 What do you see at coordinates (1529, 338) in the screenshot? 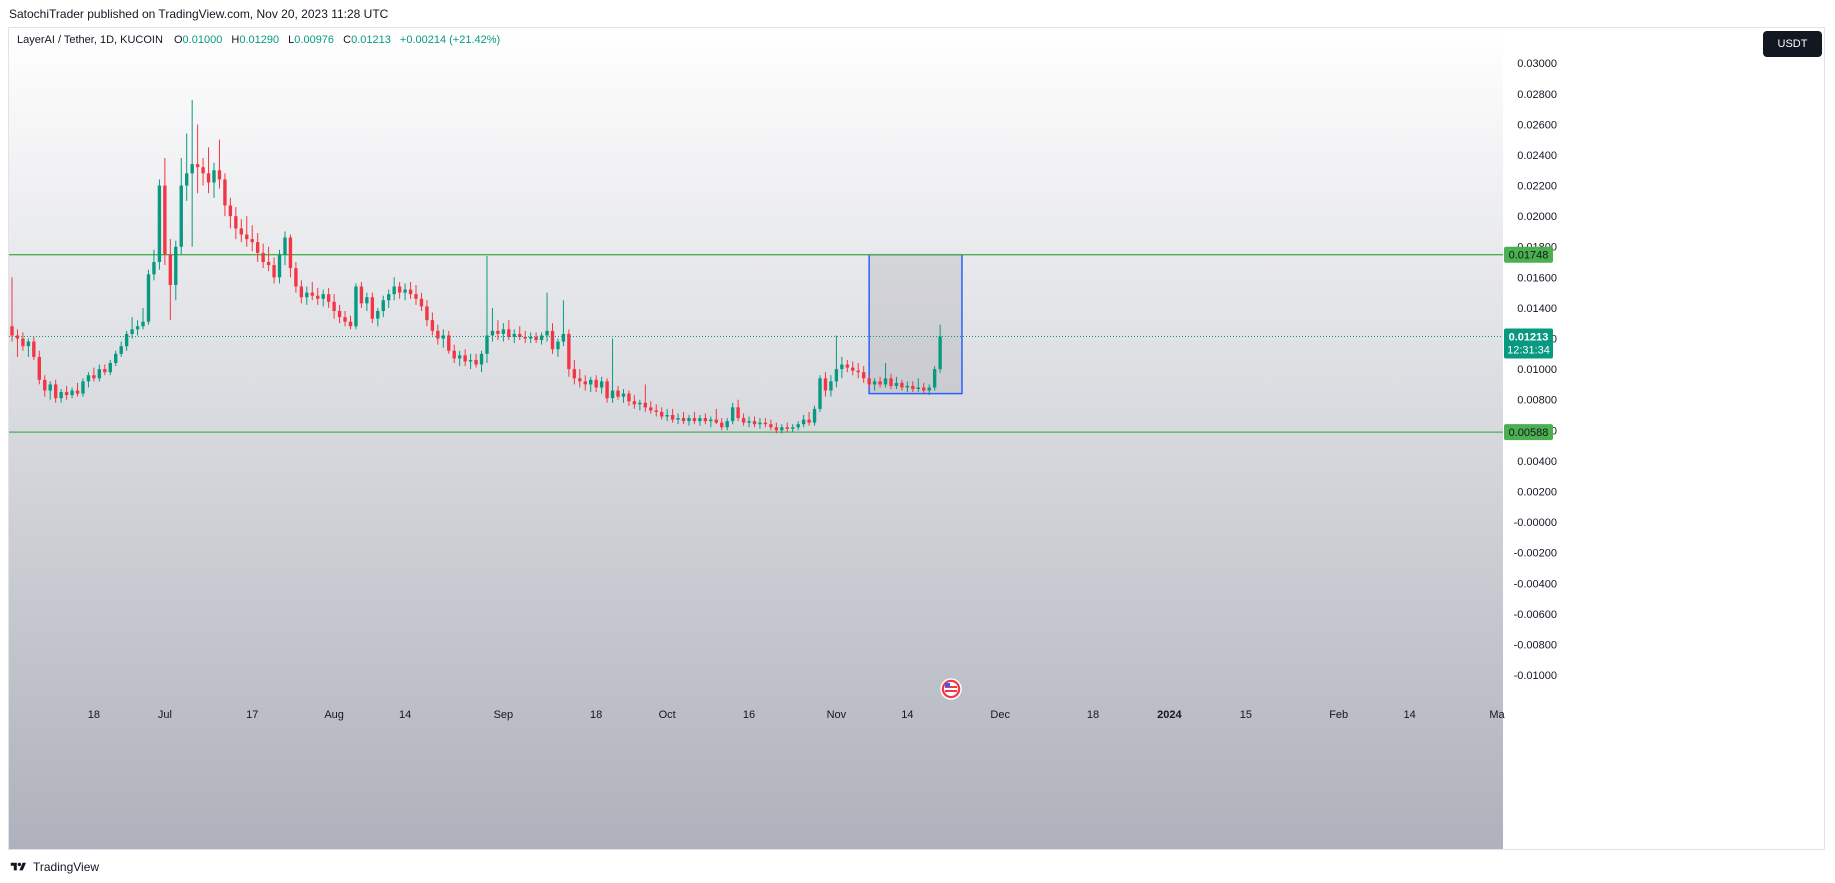
I see `last-price-label: 0.01213` at bounding box center [1529, 338].